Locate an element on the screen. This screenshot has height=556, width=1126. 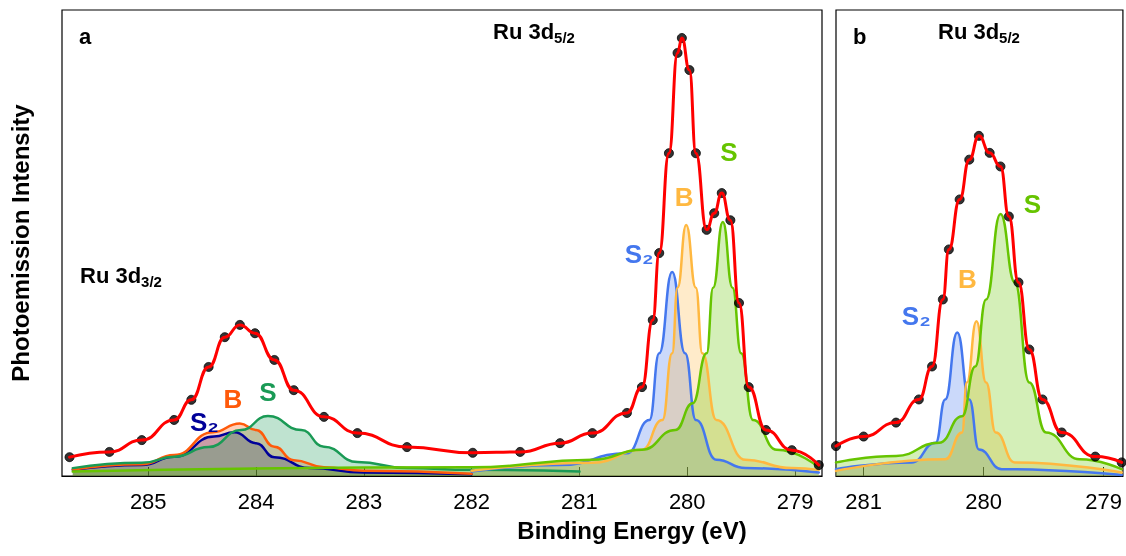
chart-title: b is located at coordinates (860, 36).